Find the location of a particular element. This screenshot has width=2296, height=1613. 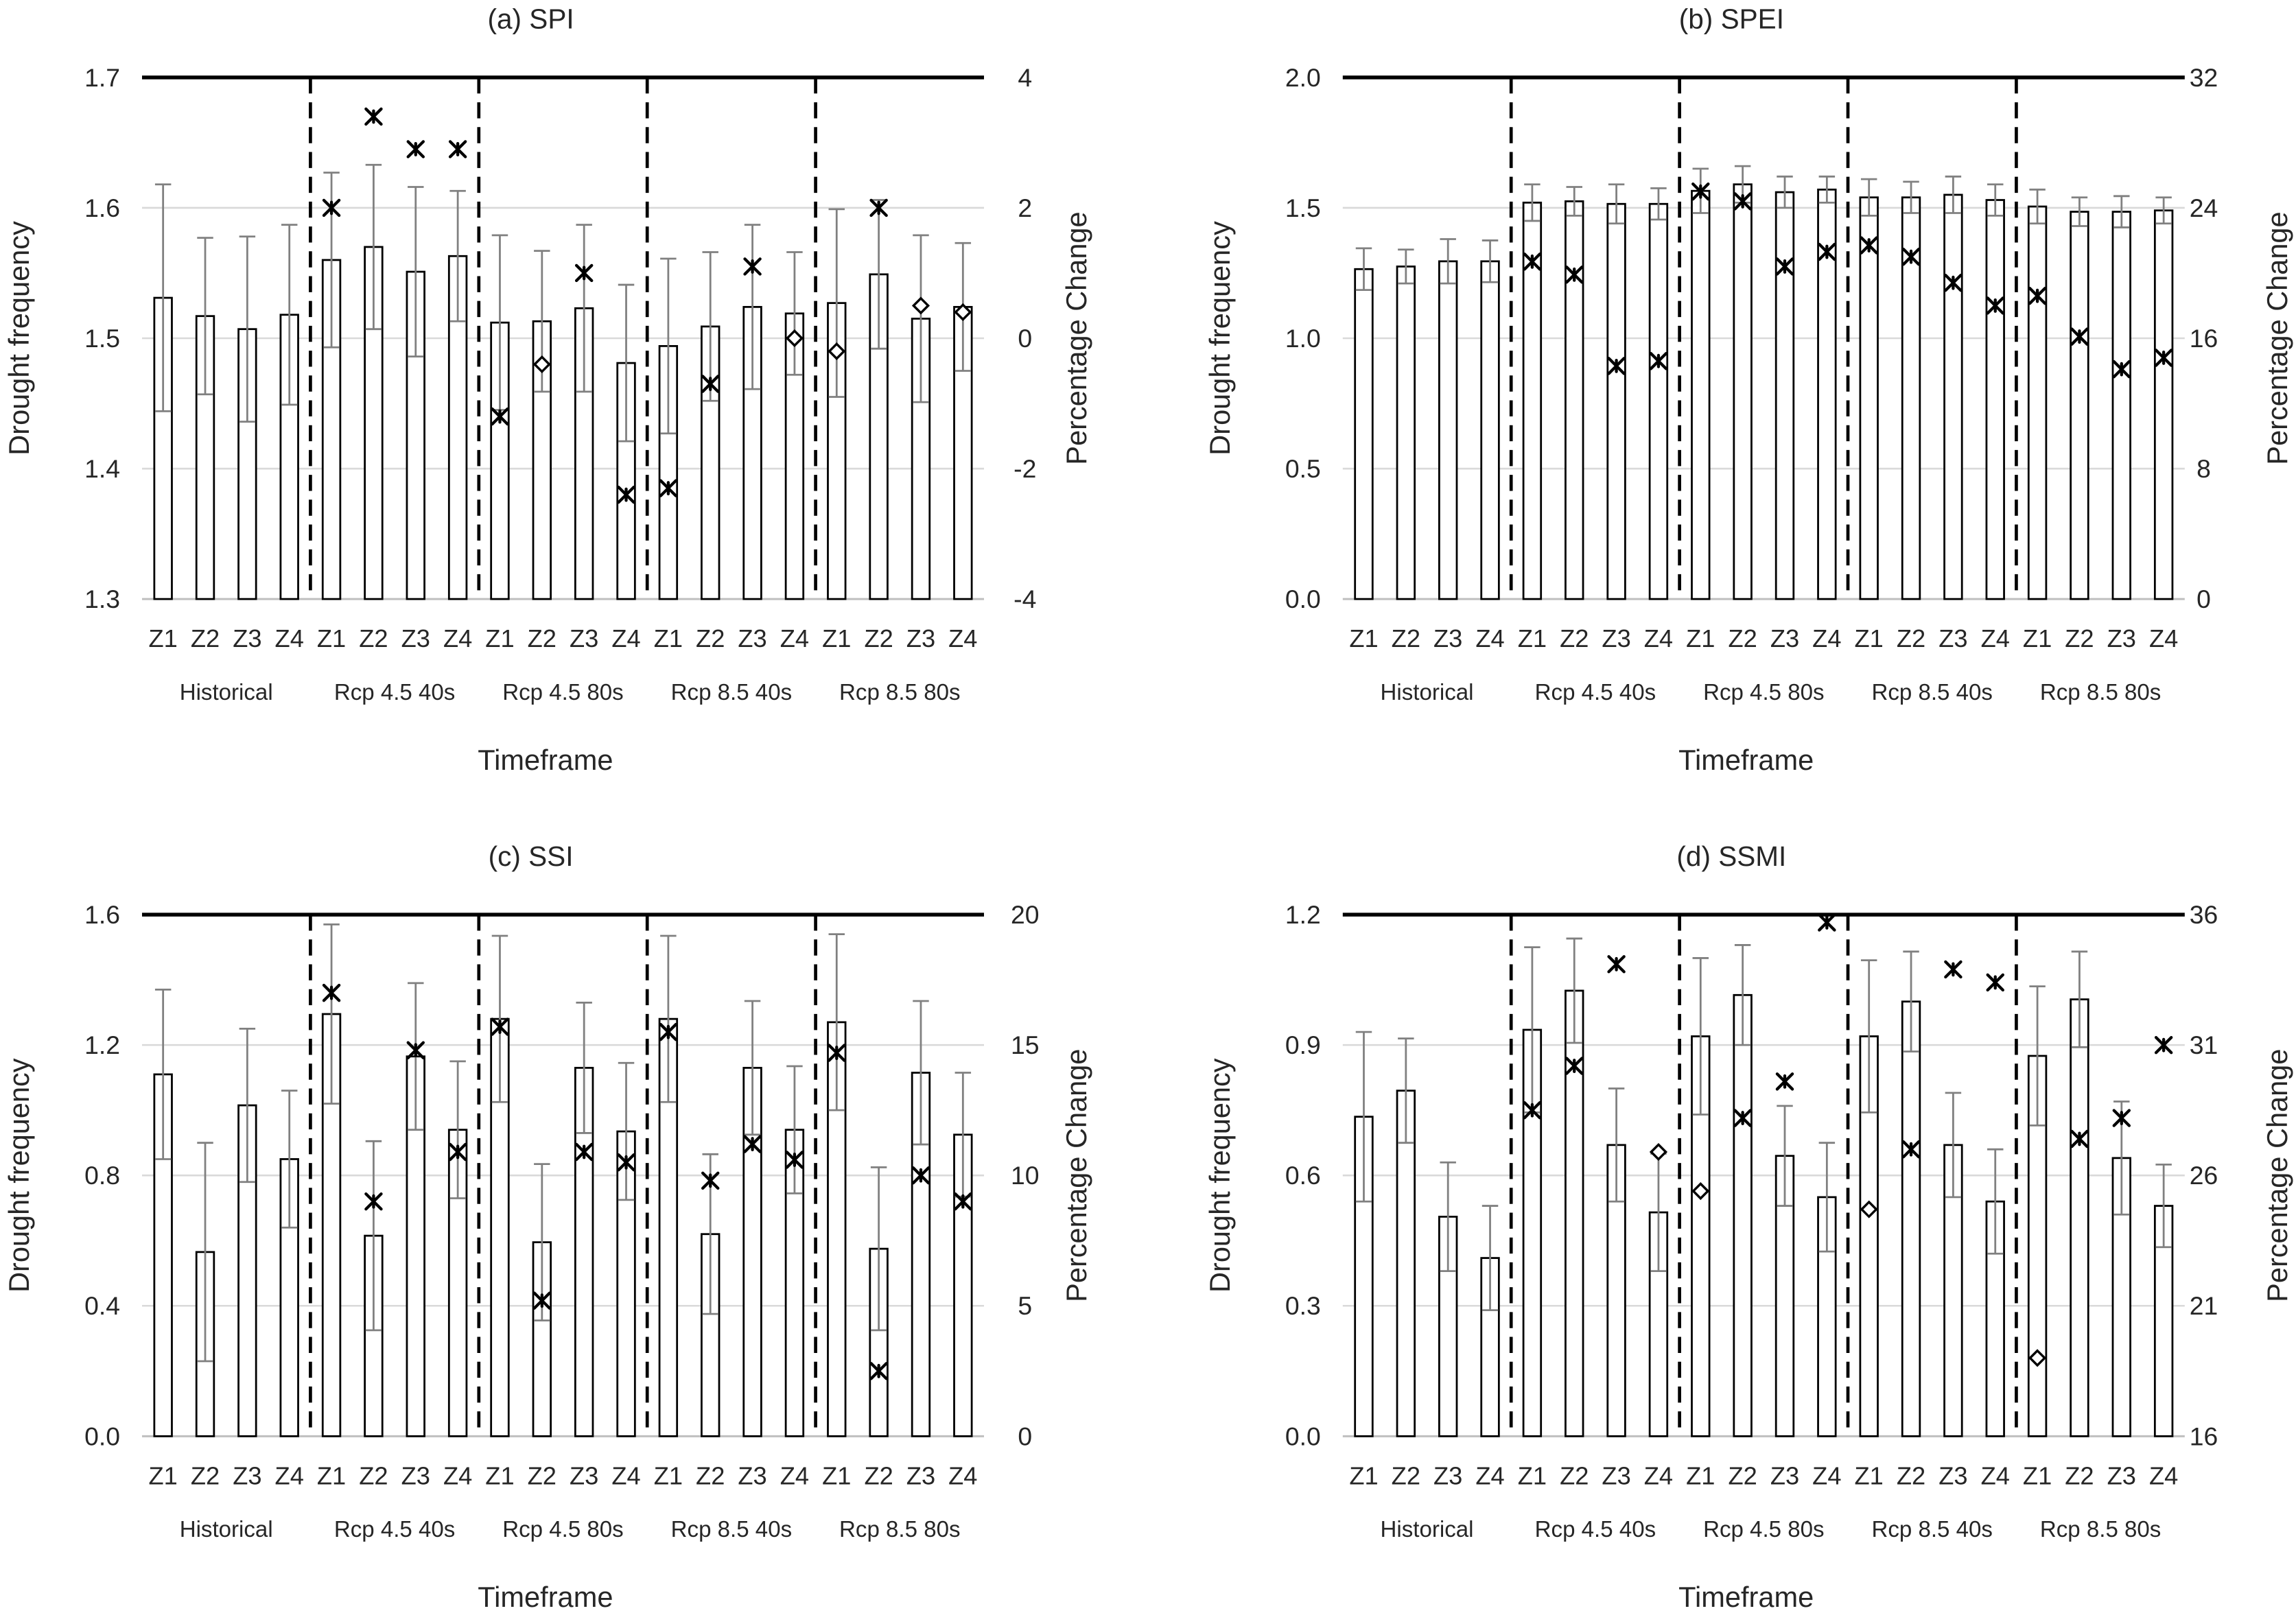

bar-rcp-8-5-40s-z4 is located at coordinates (1995, 399).